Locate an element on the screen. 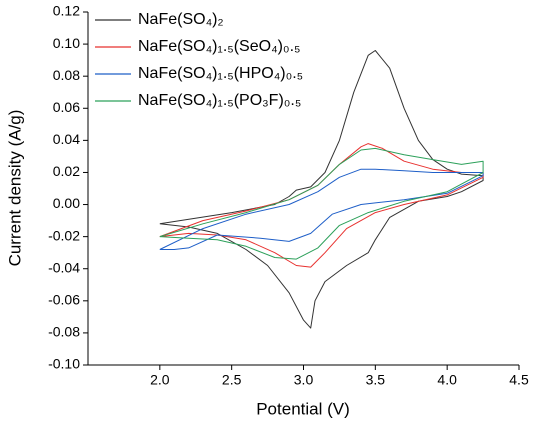 Image resolution: width=537 pixels, height=425 pixels. y-tick-label: 0.12 is located at coordinates (66, 11).